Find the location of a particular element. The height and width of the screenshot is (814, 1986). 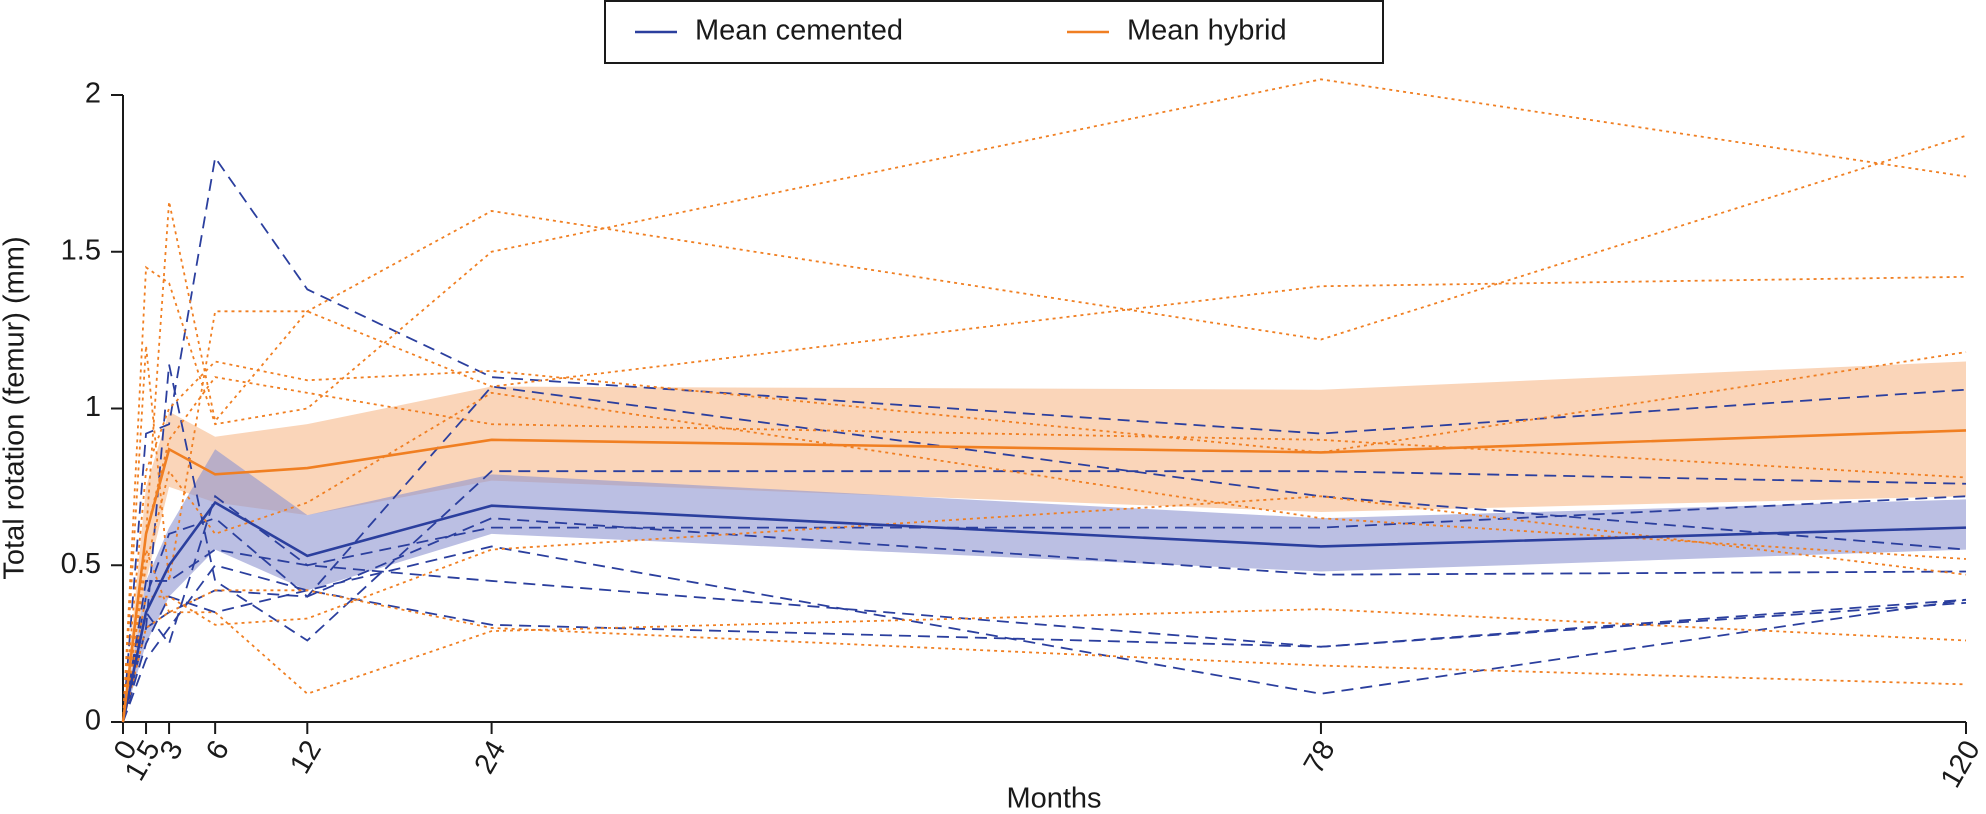

y-tick-label: 1.5 is located at coordinates (81, 250).